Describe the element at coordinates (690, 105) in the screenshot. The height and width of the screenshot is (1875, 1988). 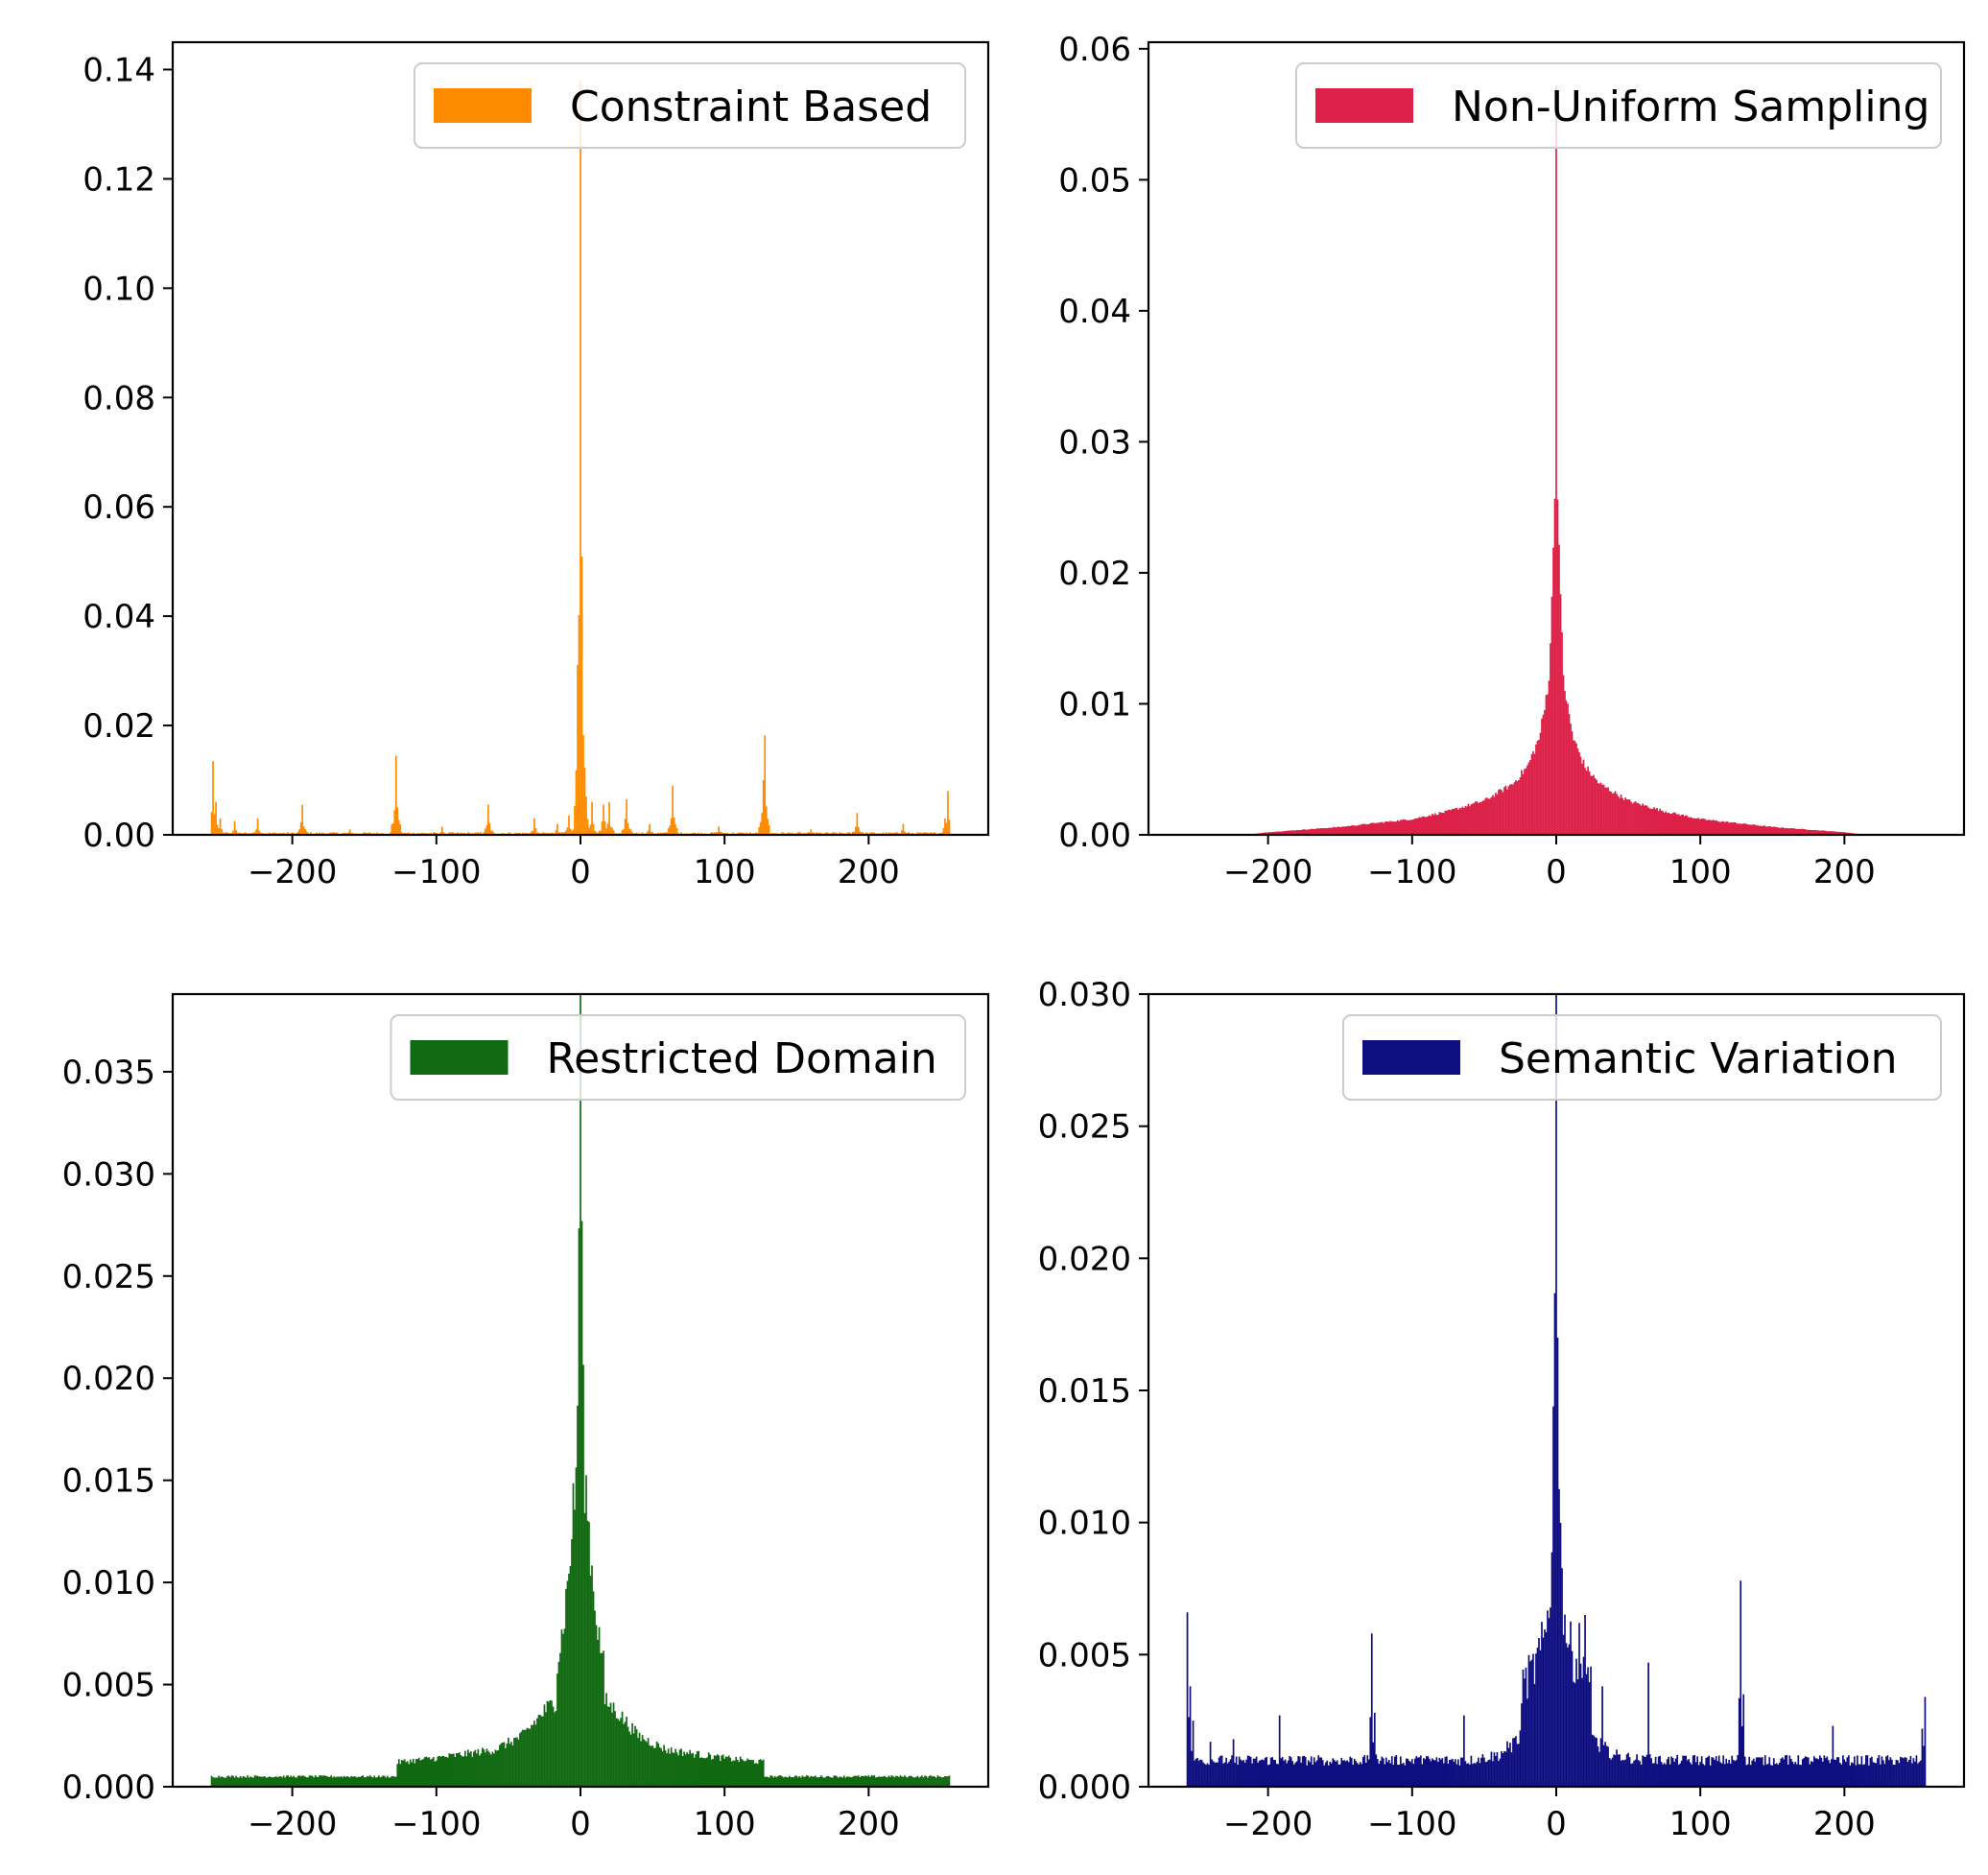
I see `legend: Constraint Based` at that location.